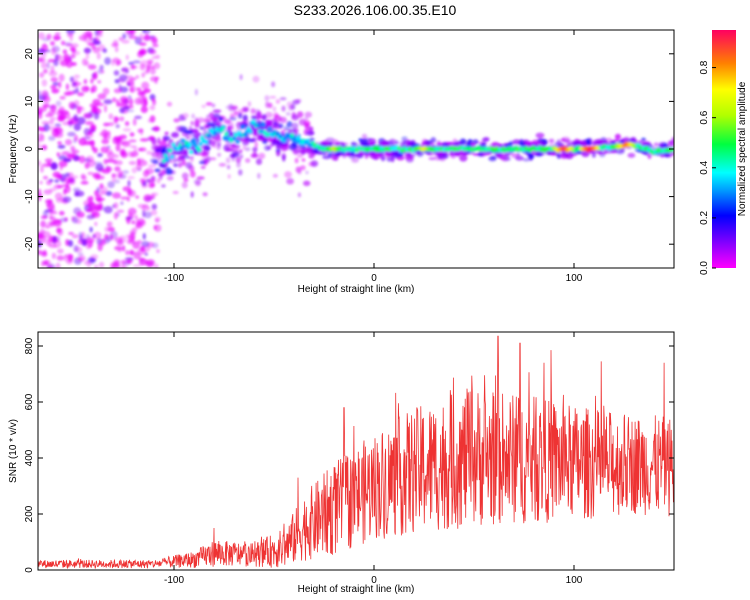 This screenshot has height=600, width=750. What do you see at coordinates (29, 196) in the screenshot?
I see `spectrogram-y-tick-label: -10` at bounding box center [29, 196].